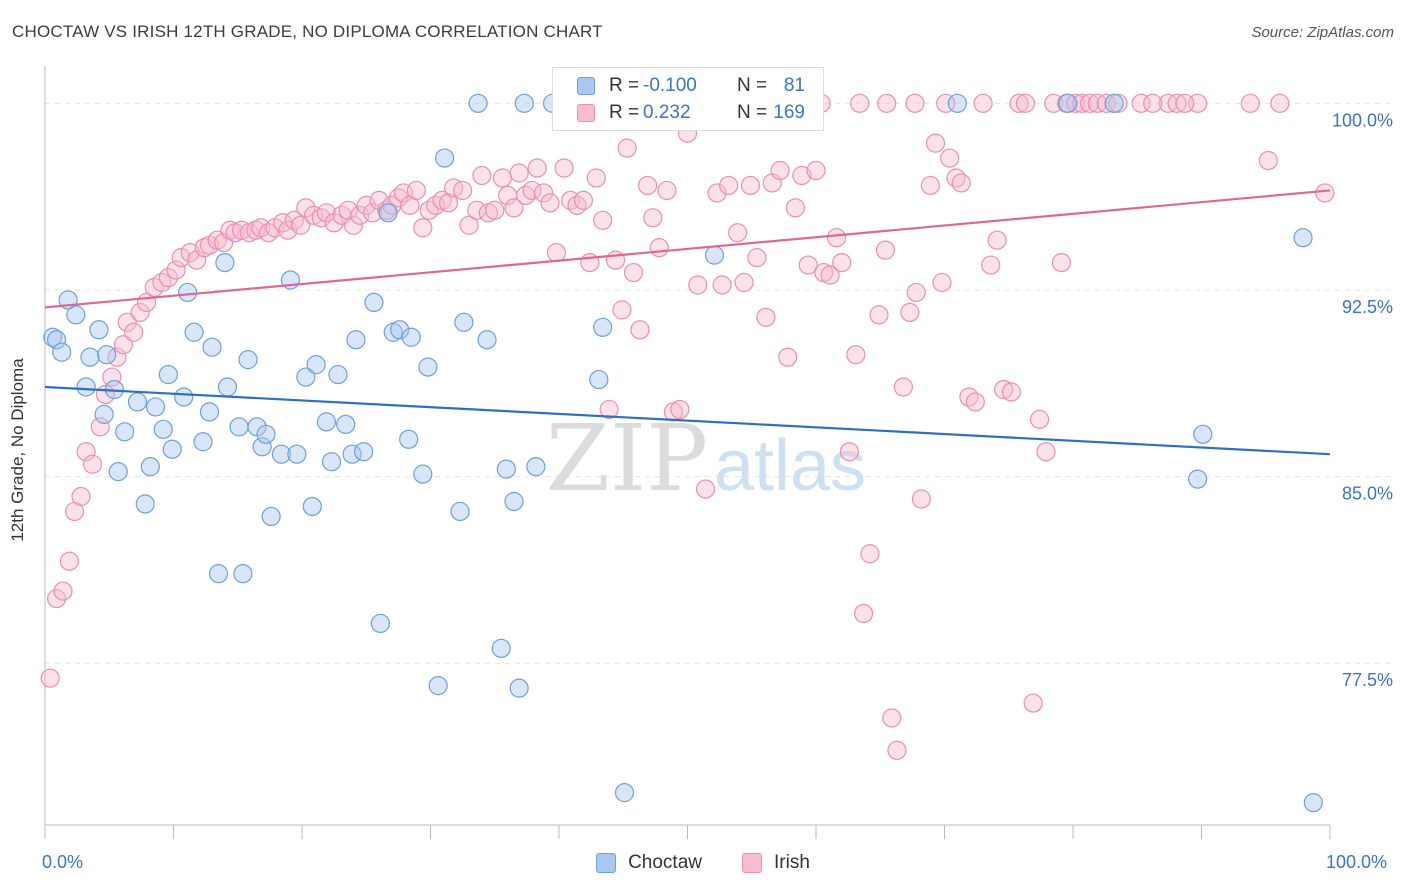 The height and width of the screenshot is (892, 1406). What do you see at coordinates (792, 862) in the screenshot?
I see `legend-label-irish: Irish` at bounding box center [792, 862].